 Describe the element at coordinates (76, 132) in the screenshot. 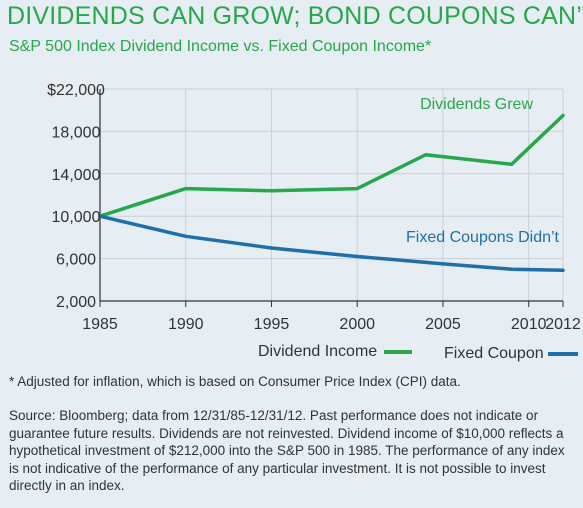

I see `y-tick-label: 18,000` at that location.